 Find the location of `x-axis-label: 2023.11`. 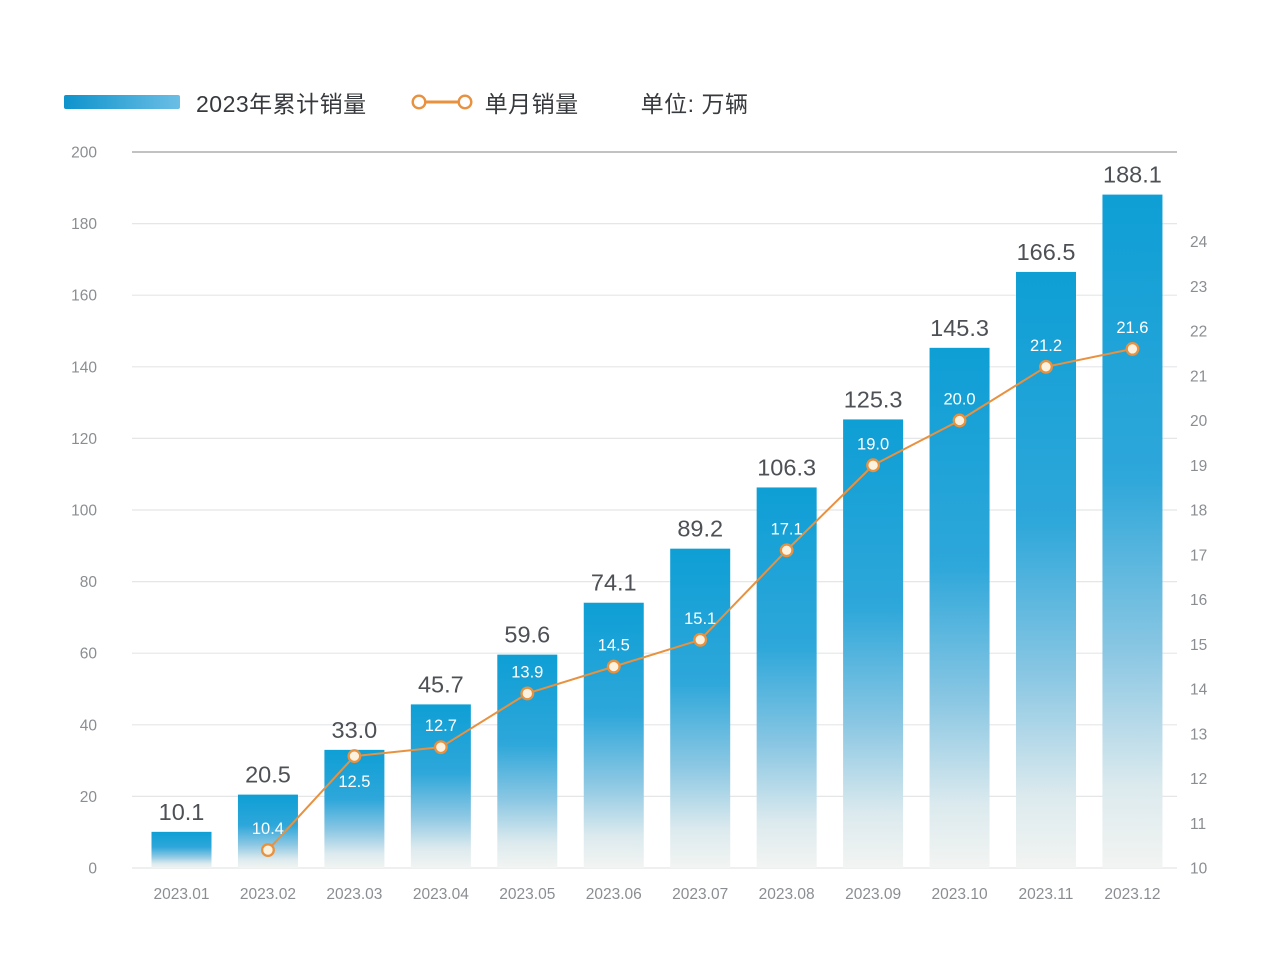

x-axis-label: 2023.11 is located at coordinates (1046, 894).